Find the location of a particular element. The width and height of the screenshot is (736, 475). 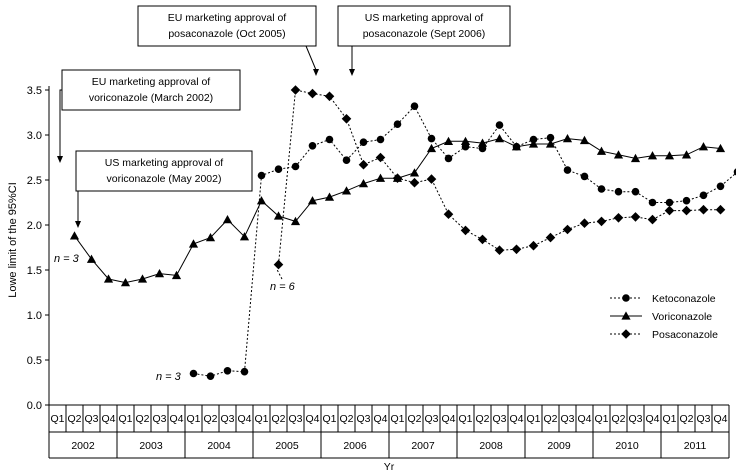

y-axis-title: Lowe limit of the 95%CI is located at coordinates (13, 240).